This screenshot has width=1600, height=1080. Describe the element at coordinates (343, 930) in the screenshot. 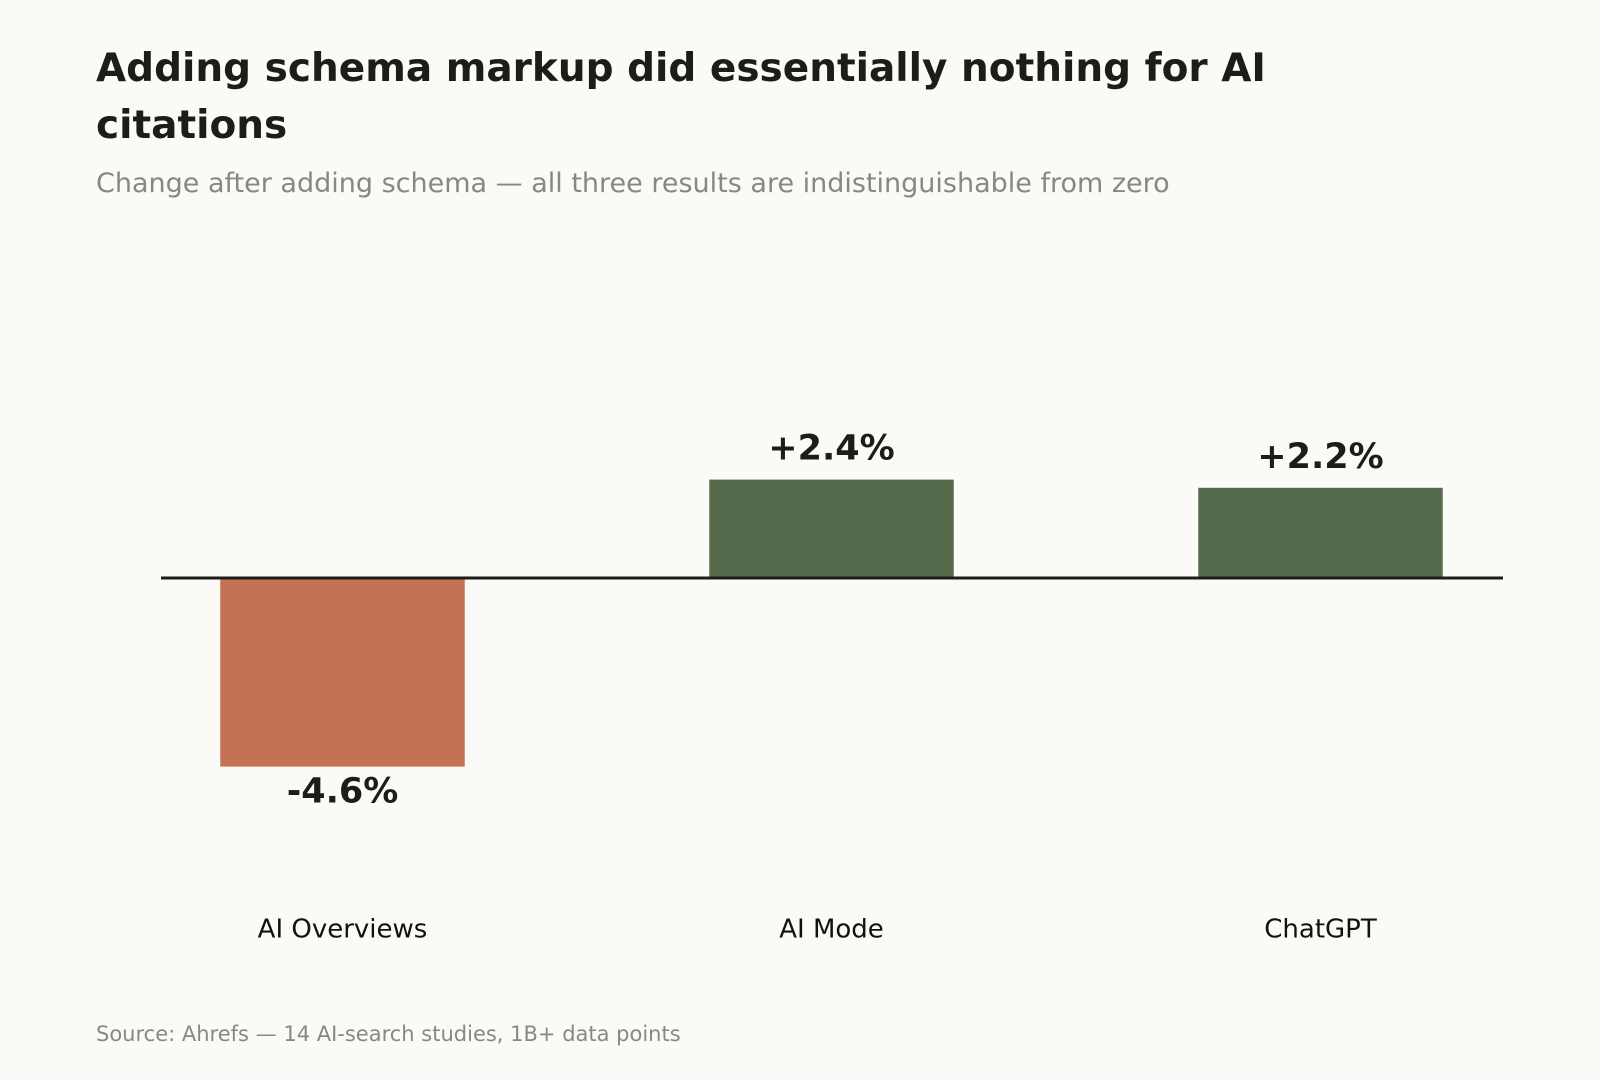

I see `x-tick-label: AI Overviews` at that location.